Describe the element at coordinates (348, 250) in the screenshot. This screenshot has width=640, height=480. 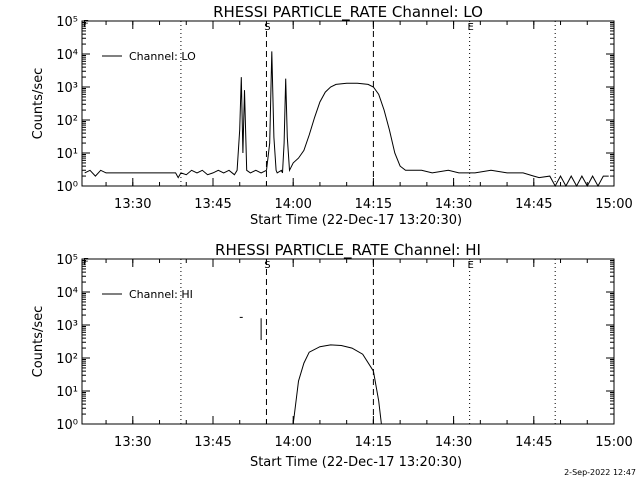
I see `chart-title: RHESSI PARTICLE_RATE Channel: HI` at that location.